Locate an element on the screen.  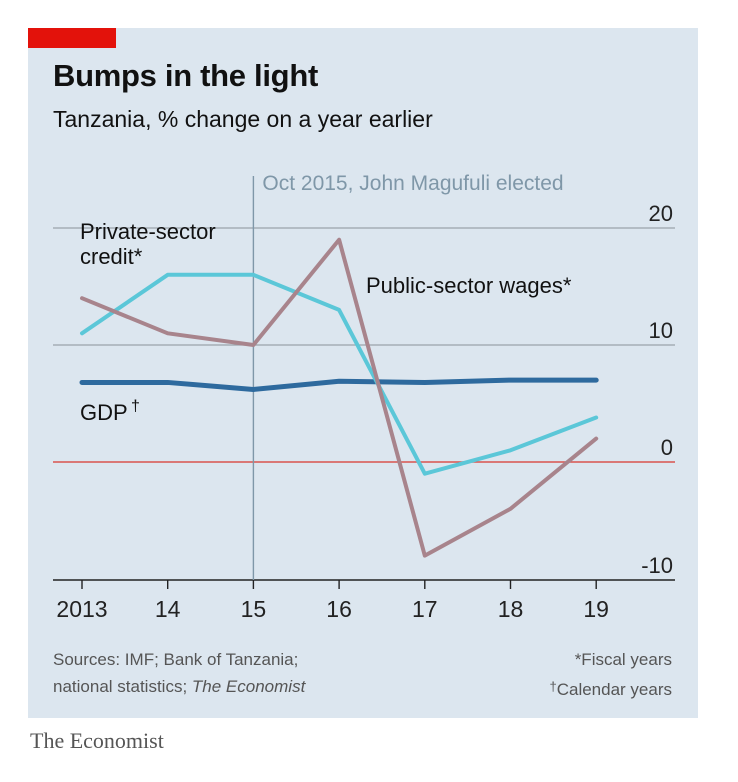
footnotes: *Fiscal years †Calendar years is located at coordinates (610, 674).